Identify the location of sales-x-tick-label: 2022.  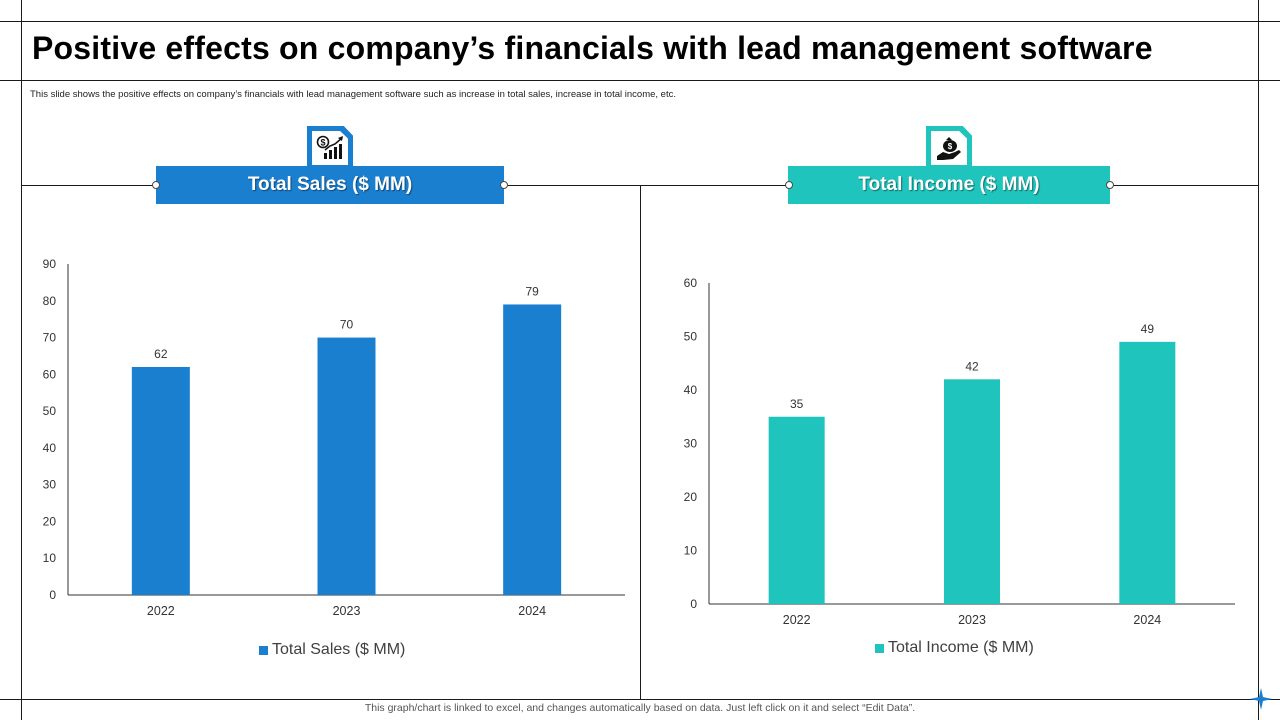
(161, 611).